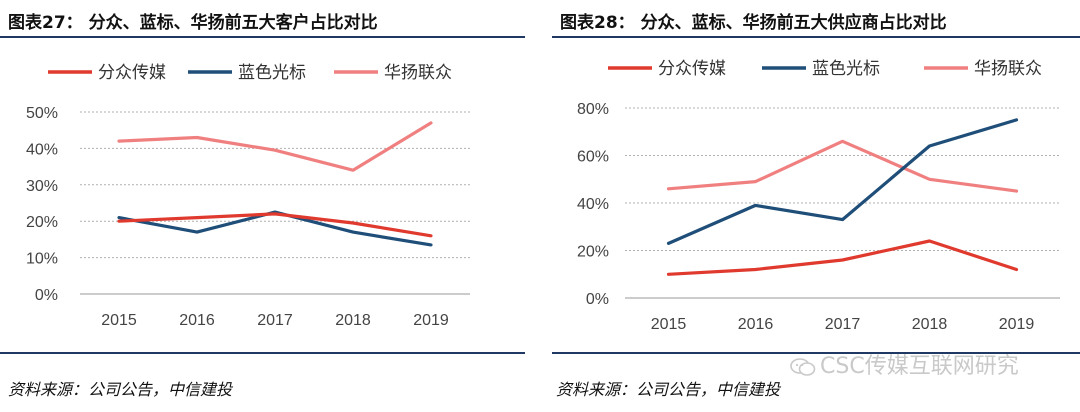 The width and height of the screenshot is (1080, 412). Describe the element at coordinates (593, 109) in the screenshot. I see `y-tick-label: 80%` at that location.